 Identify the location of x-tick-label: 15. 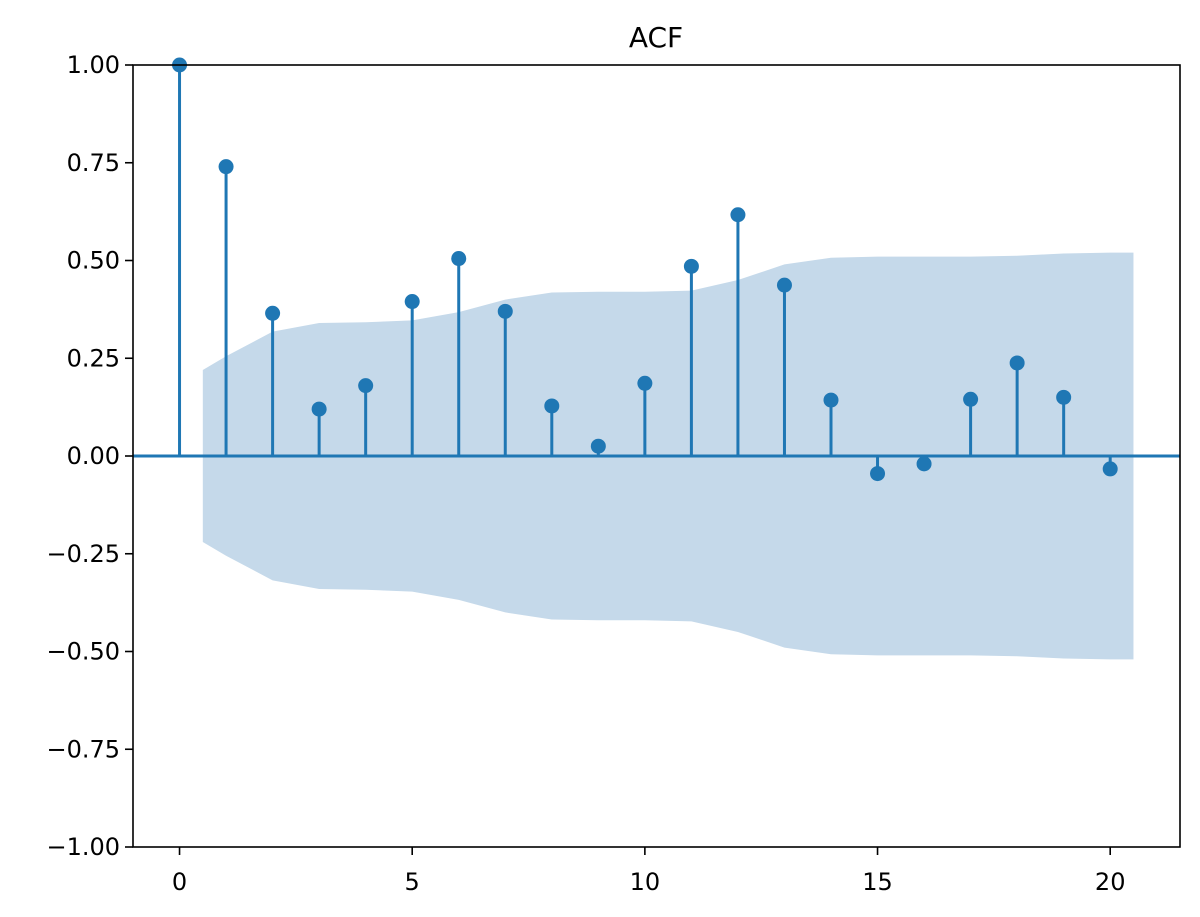
(877, 882).